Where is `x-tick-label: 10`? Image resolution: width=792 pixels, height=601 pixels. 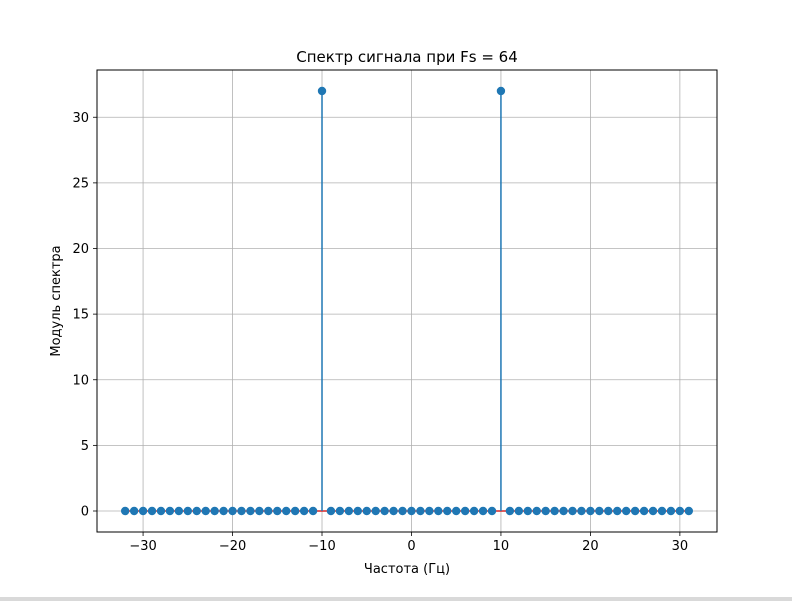 x-tick-label: 10 is located at coordinates (501, 546).